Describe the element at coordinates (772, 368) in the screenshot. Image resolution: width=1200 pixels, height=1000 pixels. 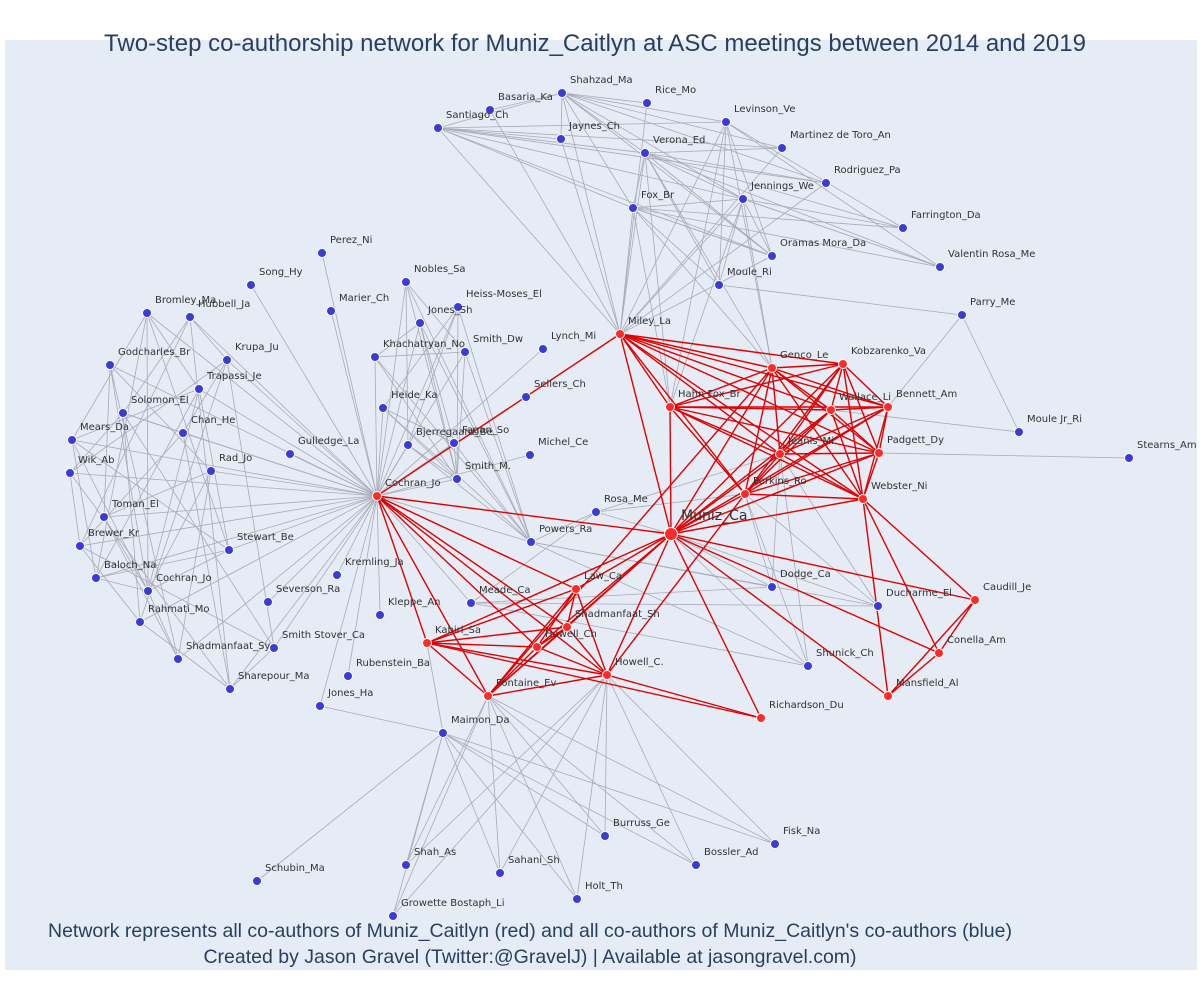
I see `node-Genco_Le` at that location.